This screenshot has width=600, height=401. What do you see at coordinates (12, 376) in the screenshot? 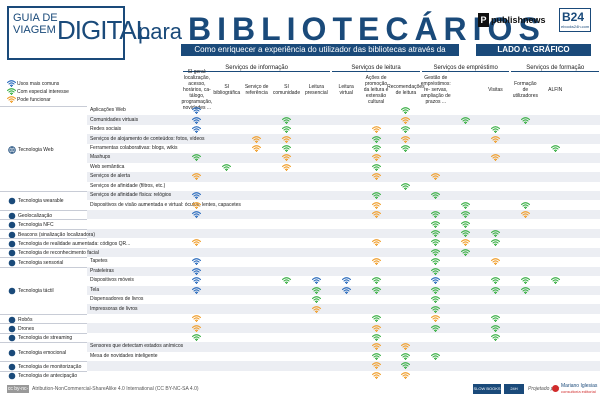
I see `clock-icon` at bounding box center [12, 376].